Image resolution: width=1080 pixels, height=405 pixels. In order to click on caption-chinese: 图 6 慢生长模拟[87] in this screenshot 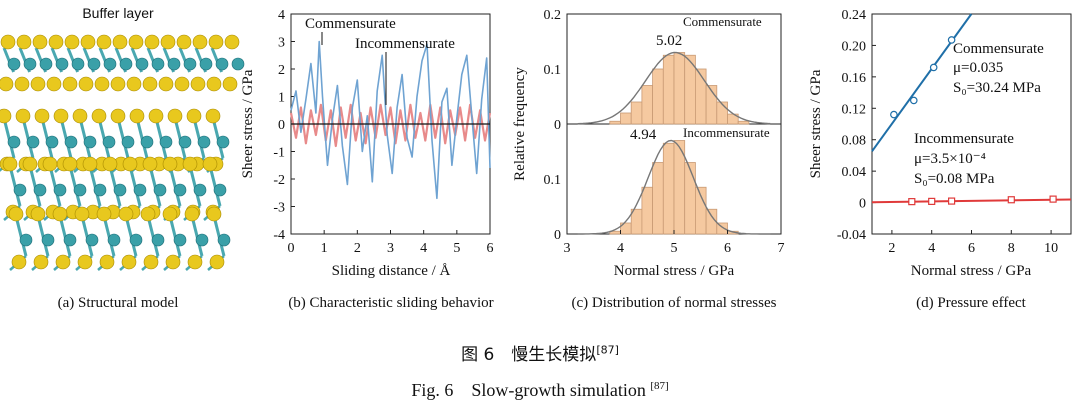, I will do `click(540, 352)`.